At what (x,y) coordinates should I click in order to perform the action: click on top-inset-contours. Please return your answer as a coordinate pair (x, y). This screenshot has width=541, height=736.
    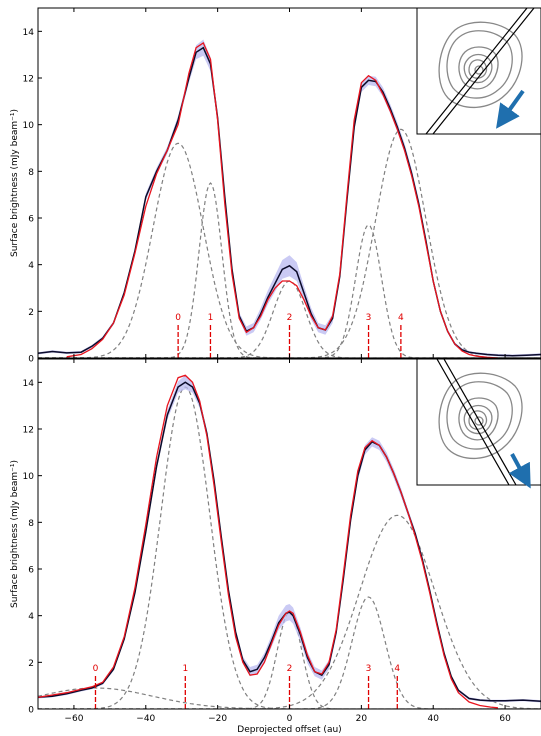
    Looking at the image, I should click on (480, 65).